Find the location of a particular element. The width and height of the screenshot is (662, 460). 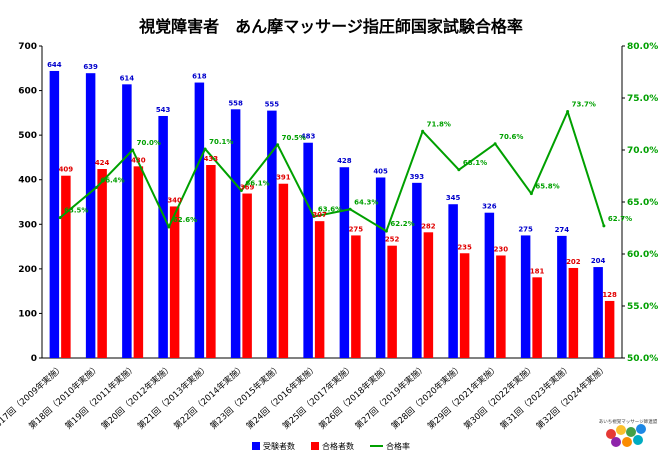

data-label-examinees: 275 is located at coordinates (525, 229).